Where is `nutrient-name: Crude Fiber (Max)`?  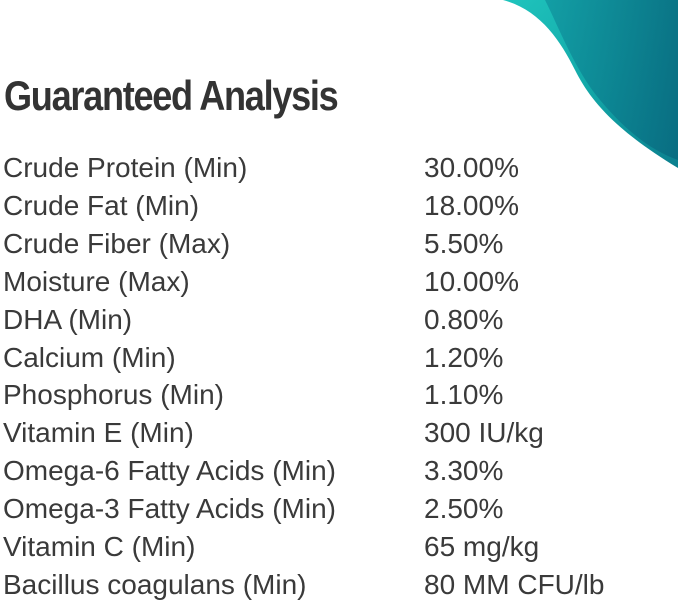 nutrient-name: Crude Fiber (Max) is located at coordinates (117, 243).